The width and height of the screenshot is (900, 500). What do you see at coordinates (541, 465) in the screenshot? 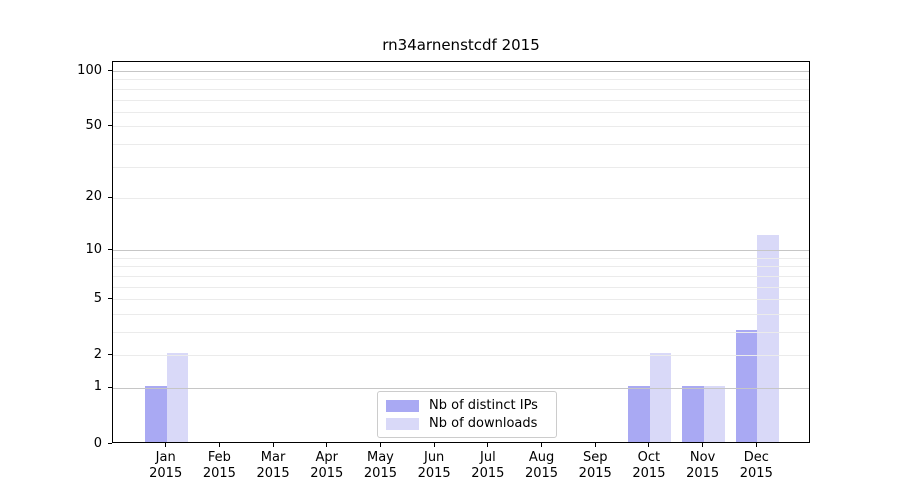
I see `x-tick-label: Aug 2015` at bounding box center [541, 465].